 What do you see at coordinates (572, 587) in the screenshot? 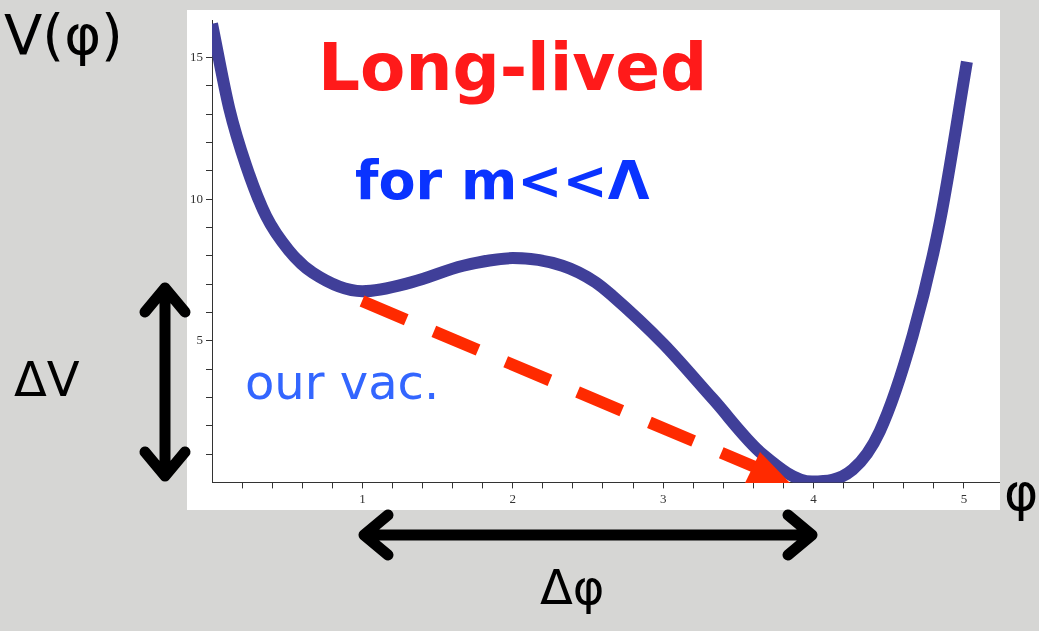
I see `text: Δφ` at bounding box center [572, 587].